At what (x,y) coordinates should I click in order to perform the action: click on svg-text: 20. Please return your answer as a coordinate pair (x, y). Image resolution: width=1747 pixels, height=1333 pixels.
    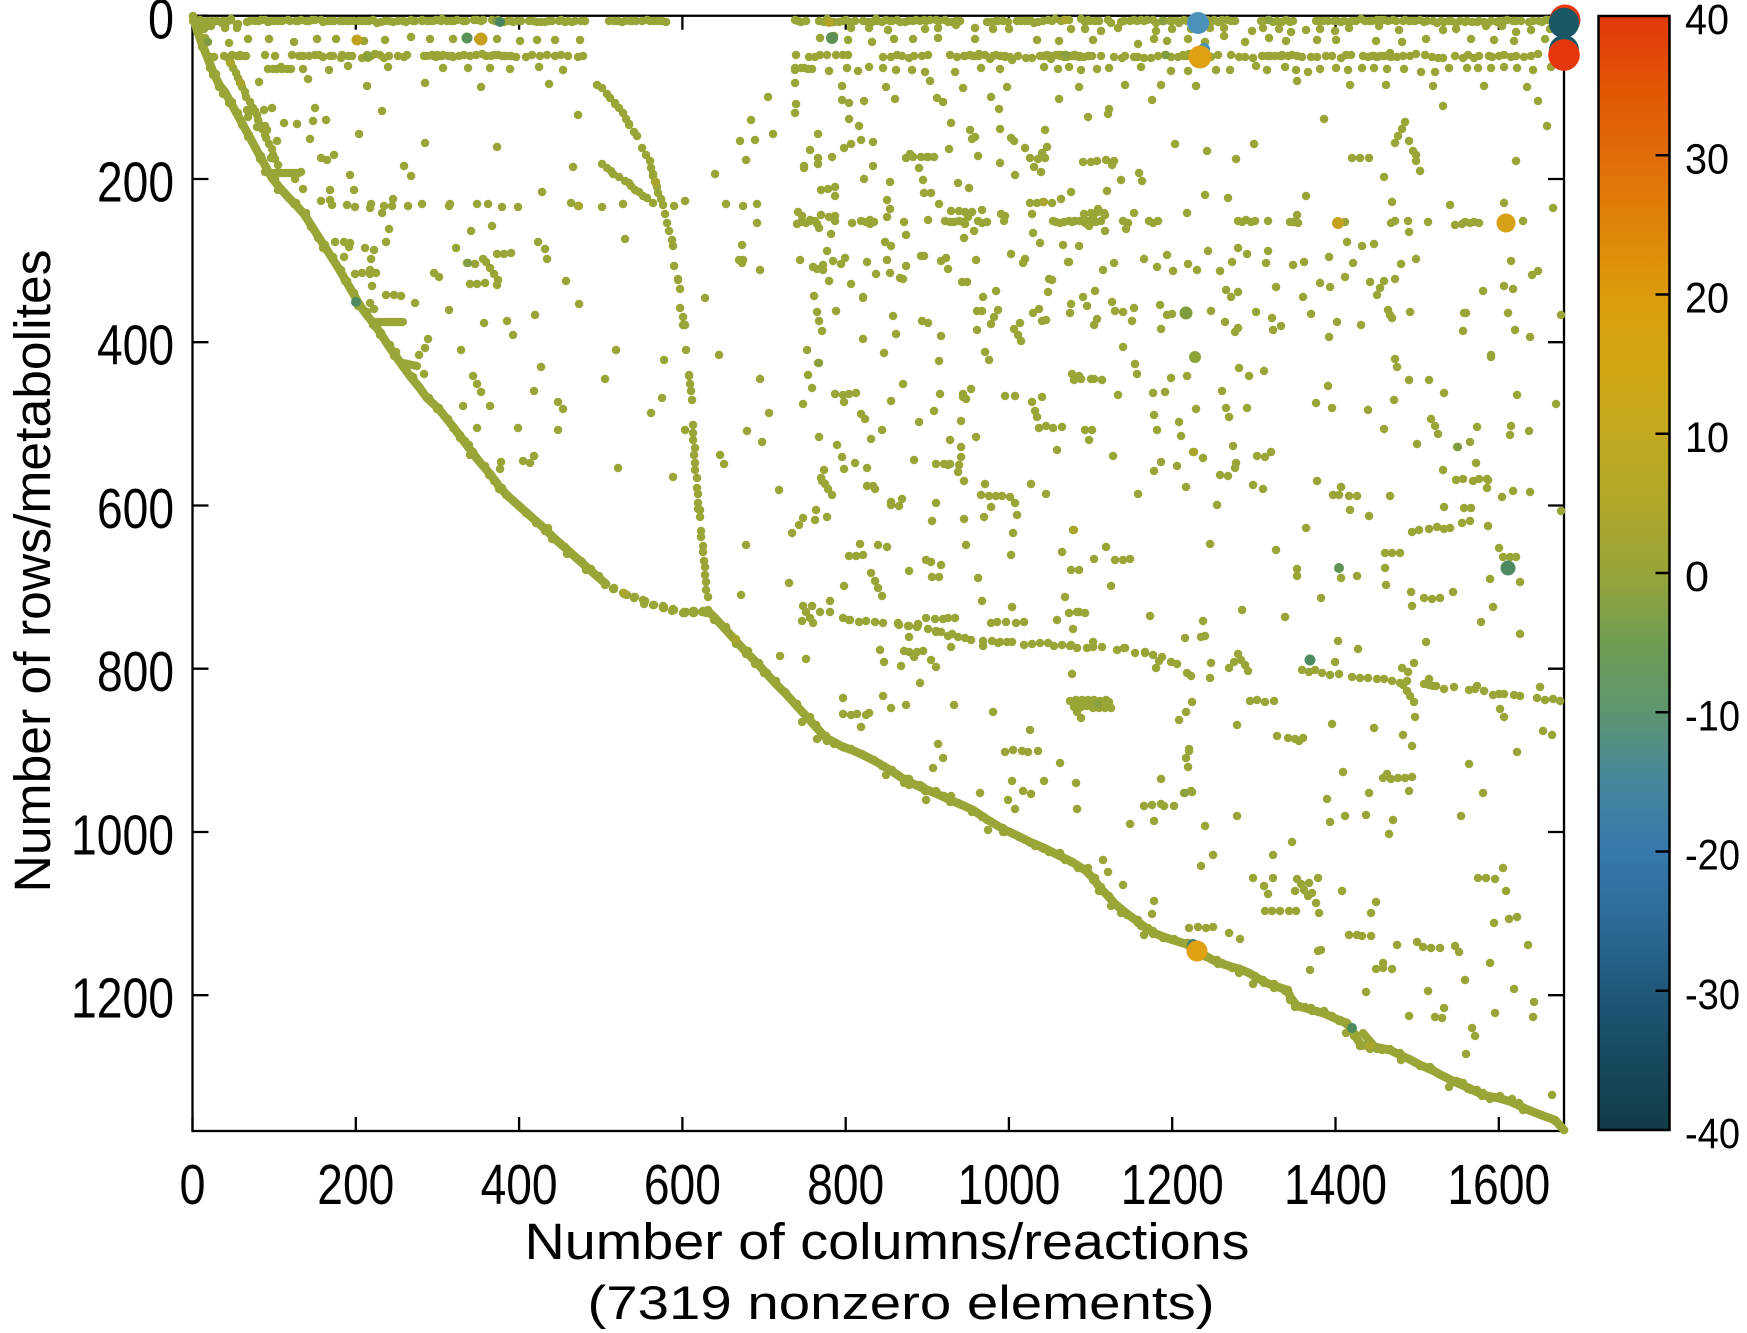
    Looking at the image, I should click on (1707, 299).